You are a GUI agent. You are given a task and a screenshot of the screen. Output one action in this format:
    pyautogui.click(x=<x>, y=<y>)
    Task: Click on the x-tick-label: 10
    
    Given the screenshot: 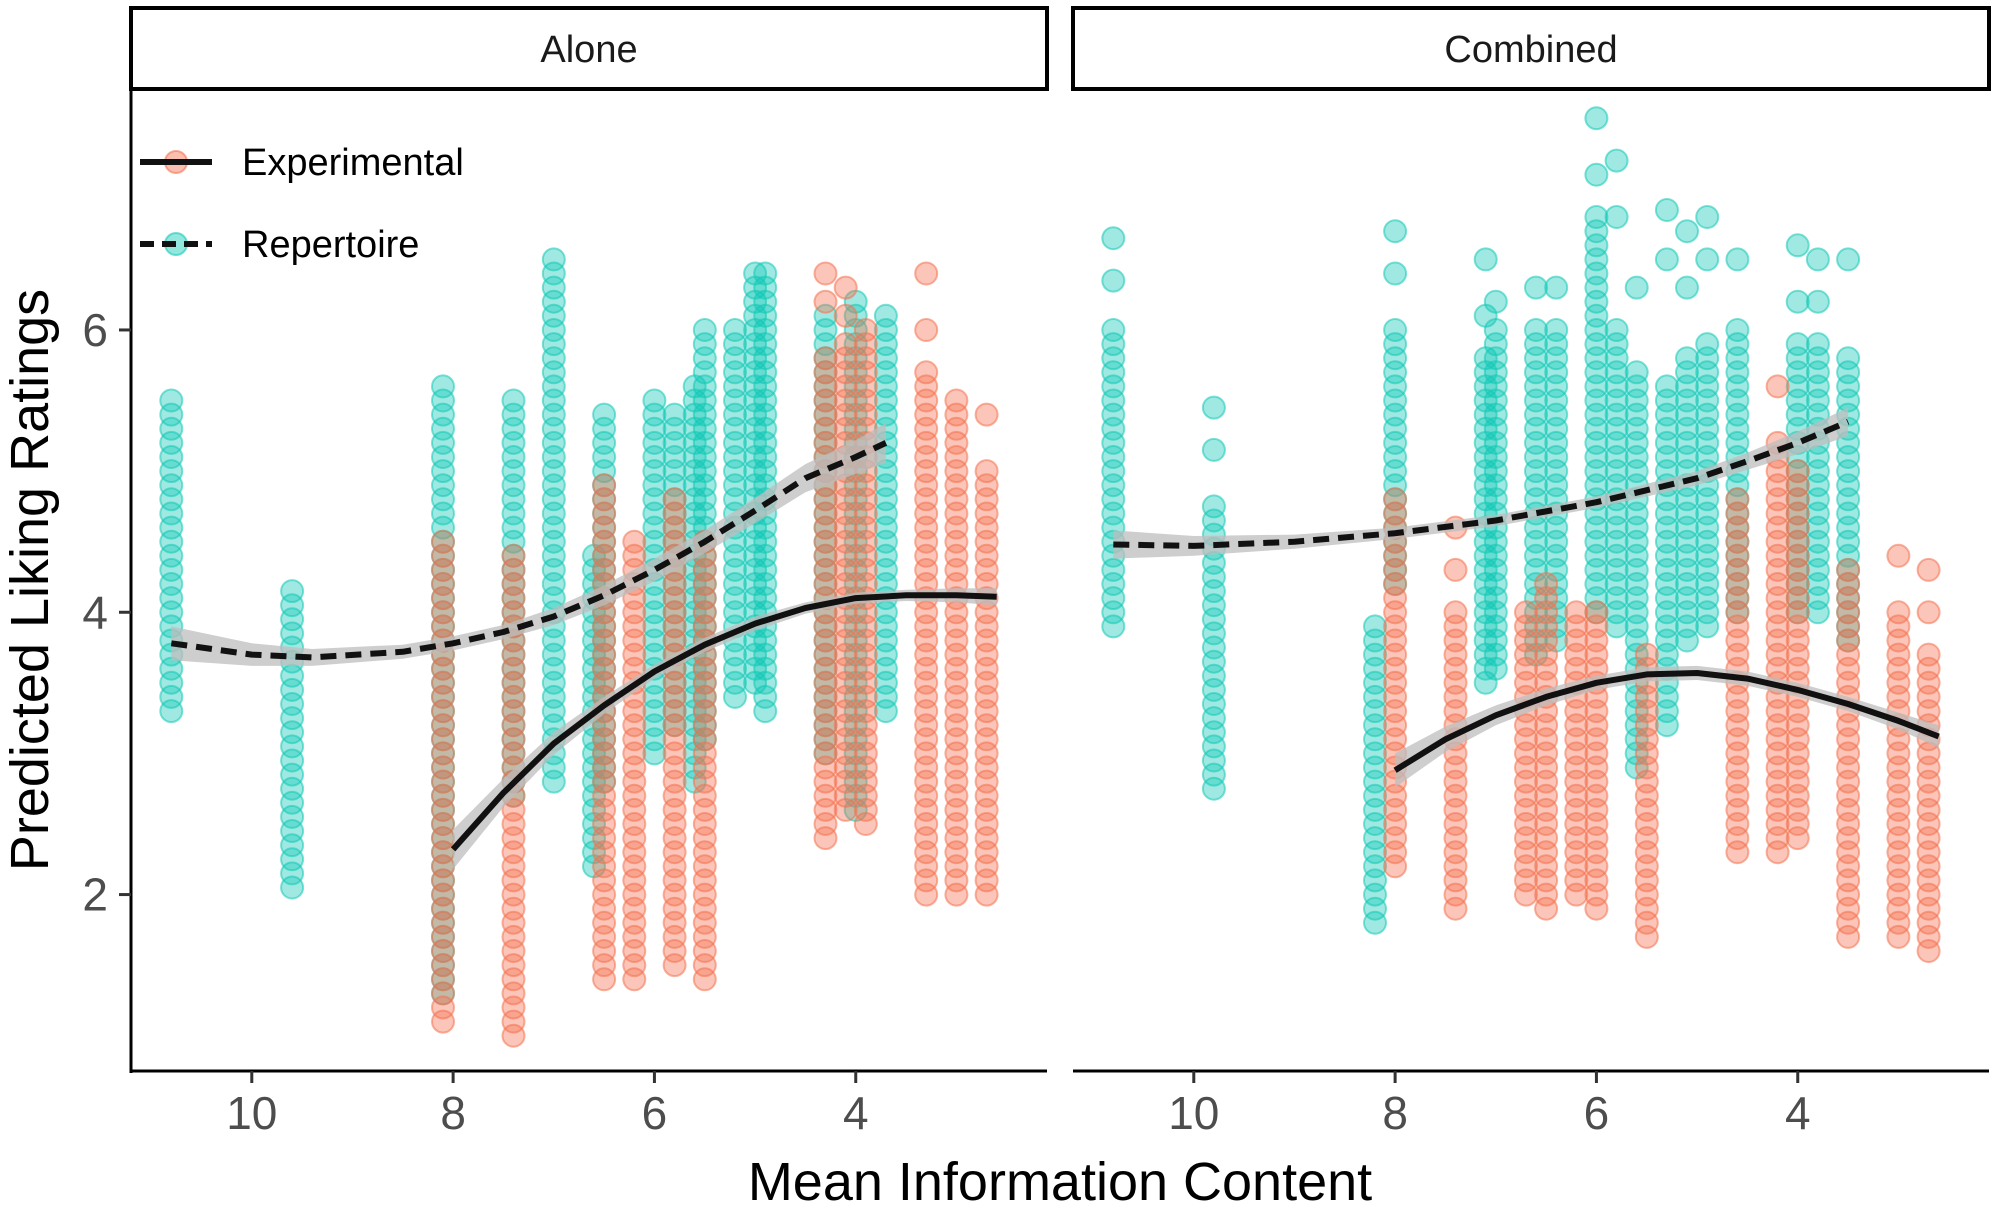 What is the action you would take?
    pyautogui.click(x=1193, y=1113)
    